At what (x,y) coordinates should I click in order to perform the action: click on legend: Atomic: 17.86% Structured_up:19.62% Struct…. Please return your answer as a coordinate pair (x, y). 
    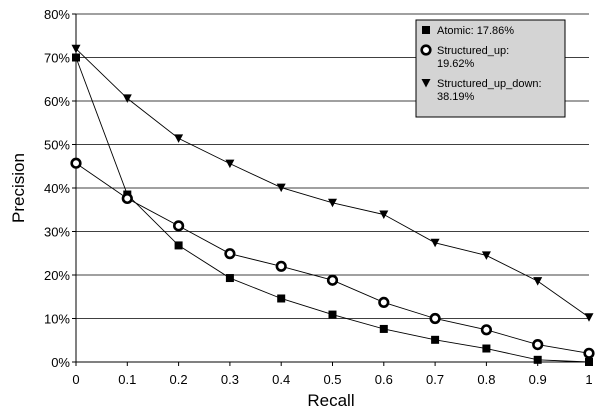
    Looking at the image, I should click on (490, 68).